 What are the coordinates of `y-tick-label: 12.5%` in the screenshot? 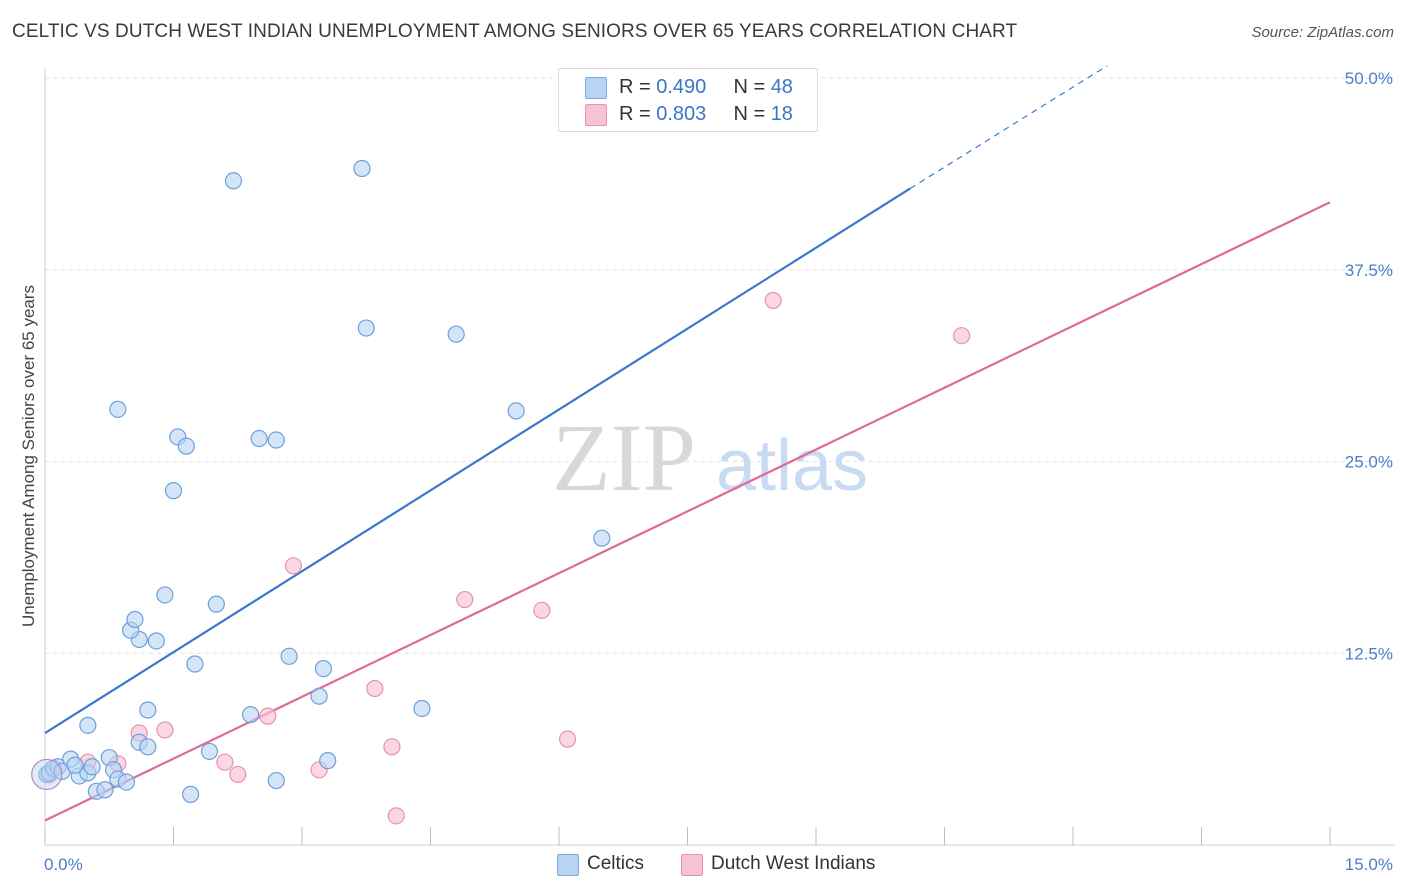 It's located at (1369, 653).